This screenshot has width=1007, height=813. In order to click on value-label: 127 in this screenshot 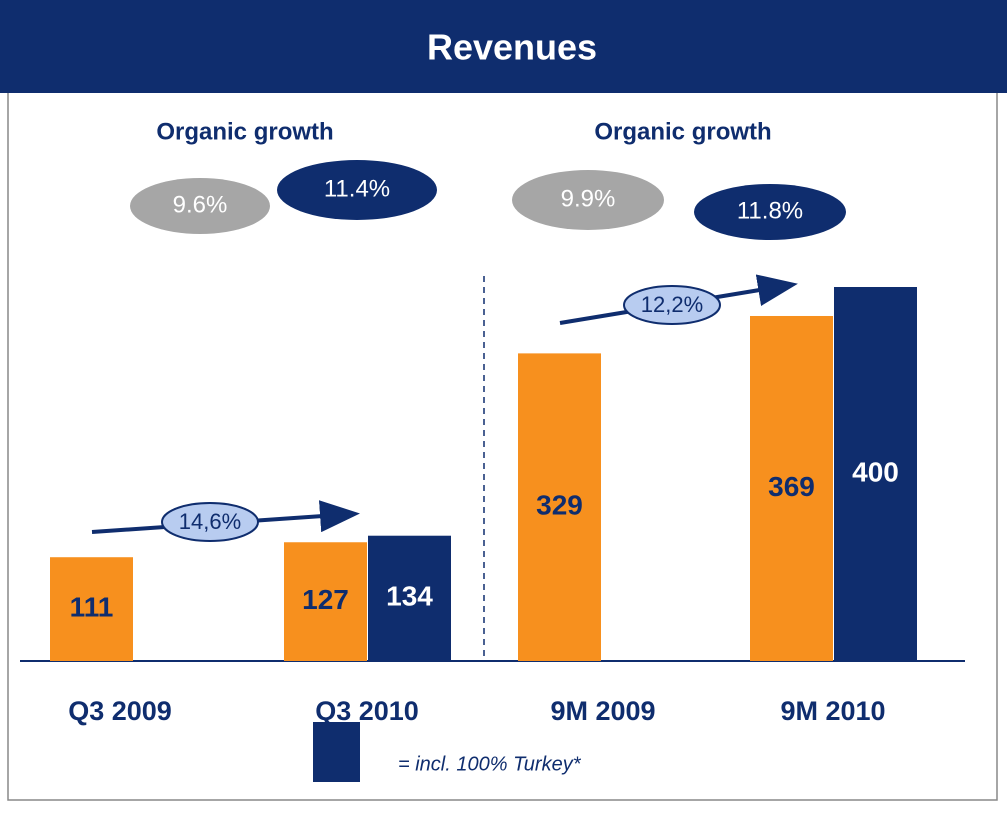, I will do `click(325, 599)`.